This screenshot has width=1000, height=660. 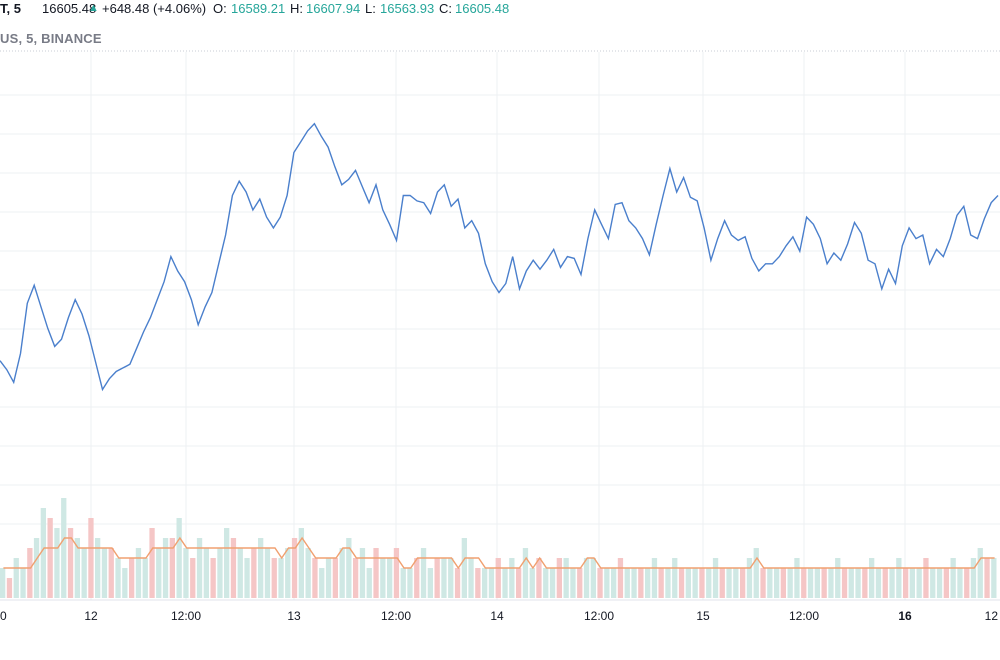 I want to click on open-value: 16589.21, so click(x=258, y=8).